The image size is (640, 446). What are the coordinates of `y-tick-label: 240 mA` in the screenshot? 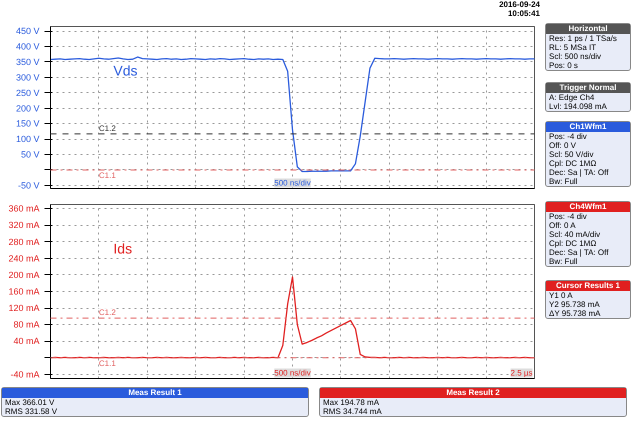 It's located at (24, 258).